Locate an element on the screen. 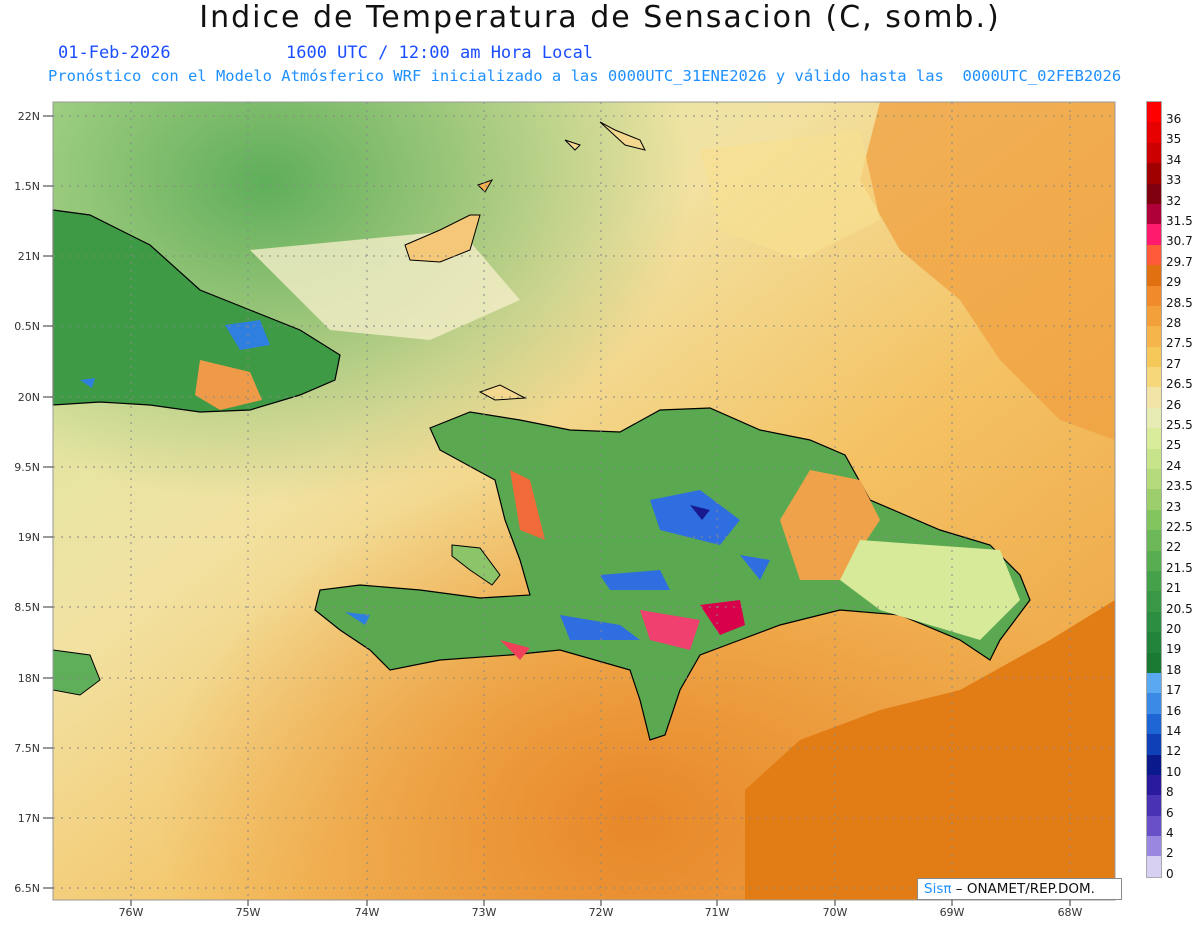 This screenshot has height=927, width=1200. legend-label: 25 is located at coordinates (1174, 445).